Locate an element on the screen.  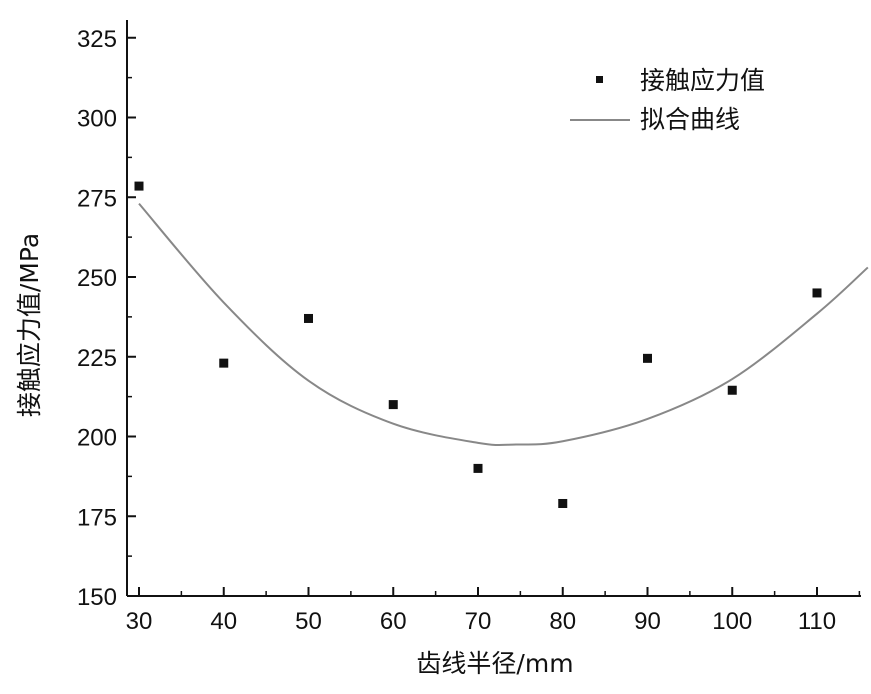
x-axis-title: 齿线半径/mm is located at coordinates (494, 663).